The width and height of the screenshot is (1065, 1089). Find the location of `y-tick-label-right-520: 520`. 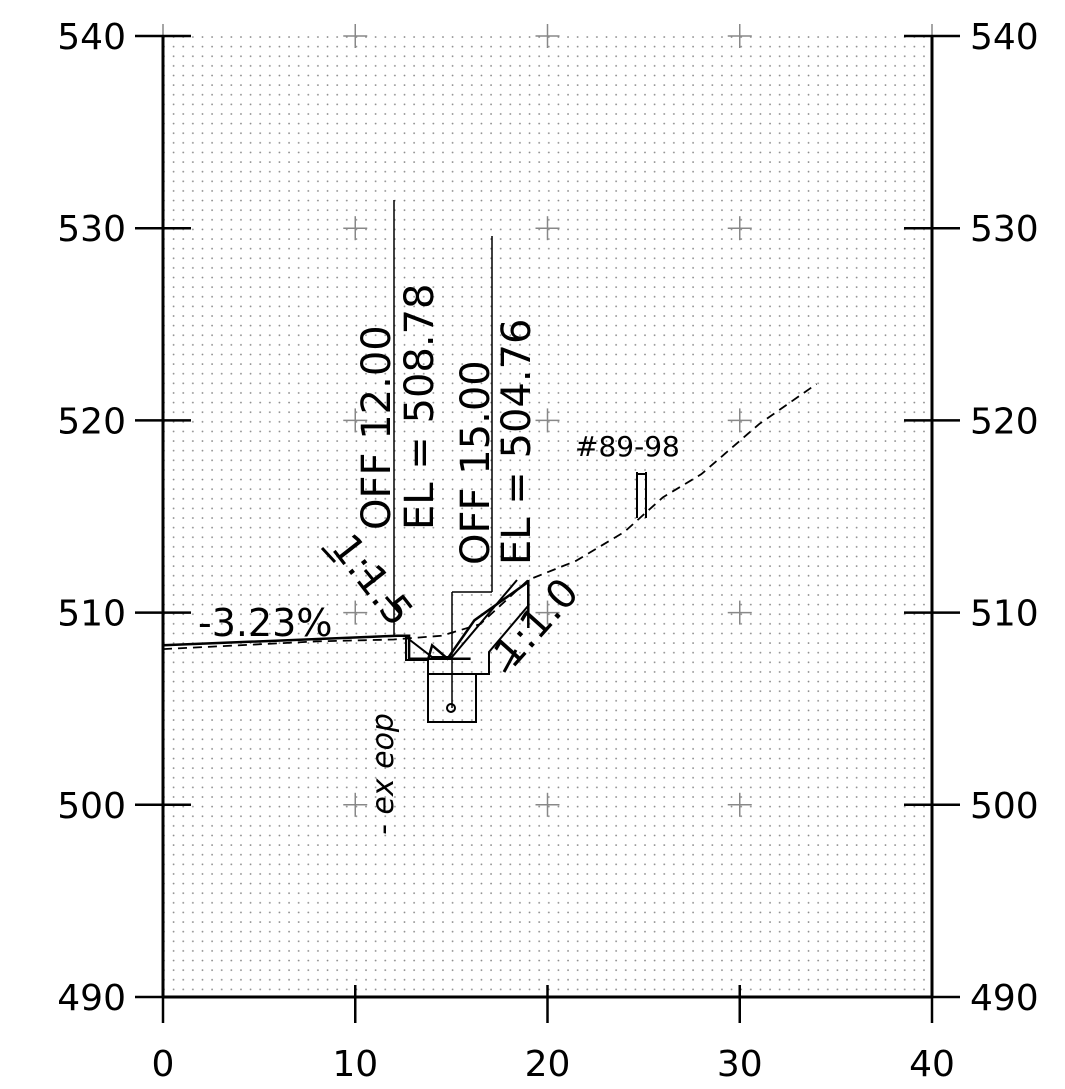

y-tick-label-right-520: 520 is located at coordinates (1004, 421).